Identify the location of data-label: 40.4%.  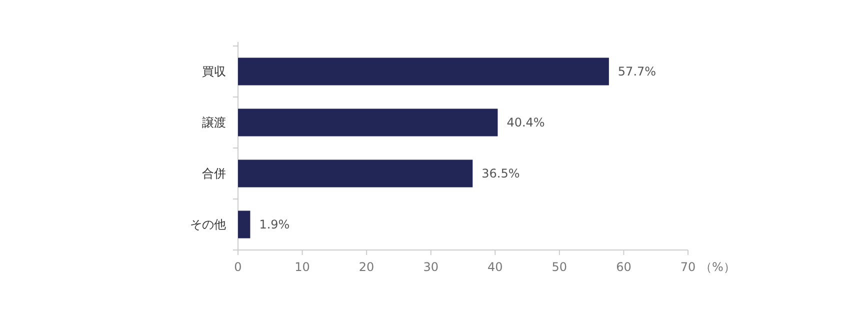
(525, 123).